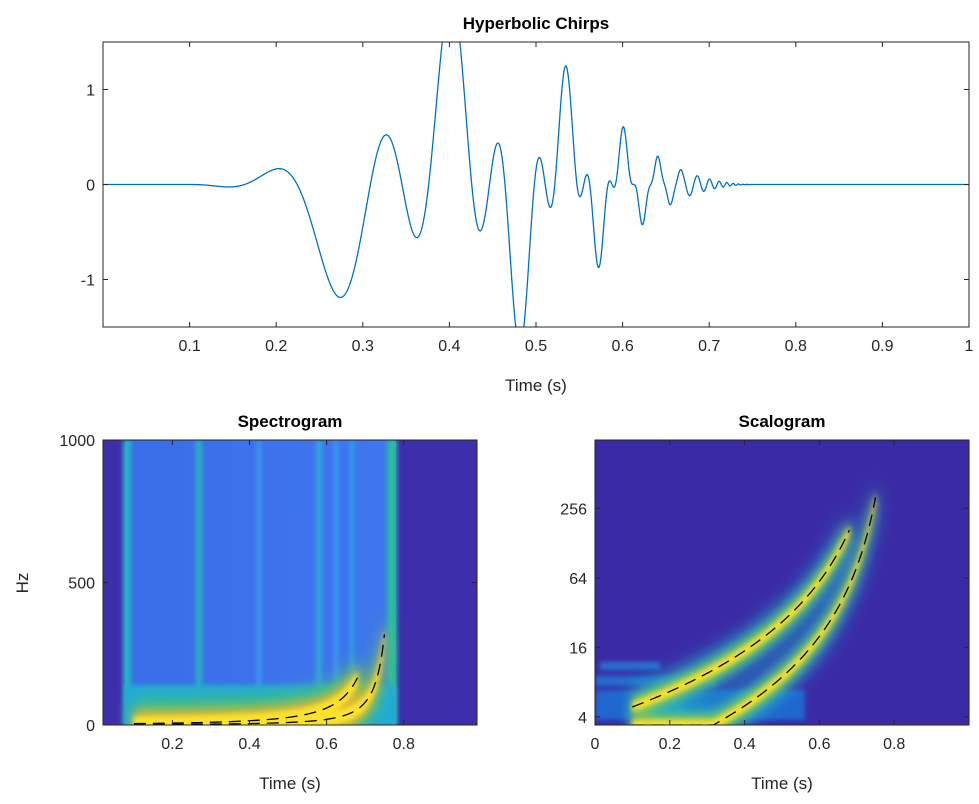 The width and height of the screenshot is (979, 804). What do you see at coordinates (290, 421) in the screenshot?
I see `spectrogram-title: Spectrogram` at bounding box center [290, 421].